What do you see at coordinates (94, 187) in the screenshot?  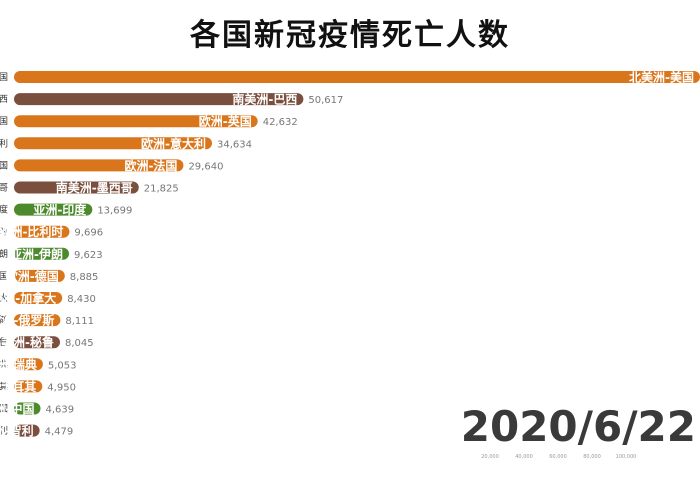 I see `bar-label: 南美洲-墨西哥` at bounding box center [94, 187].